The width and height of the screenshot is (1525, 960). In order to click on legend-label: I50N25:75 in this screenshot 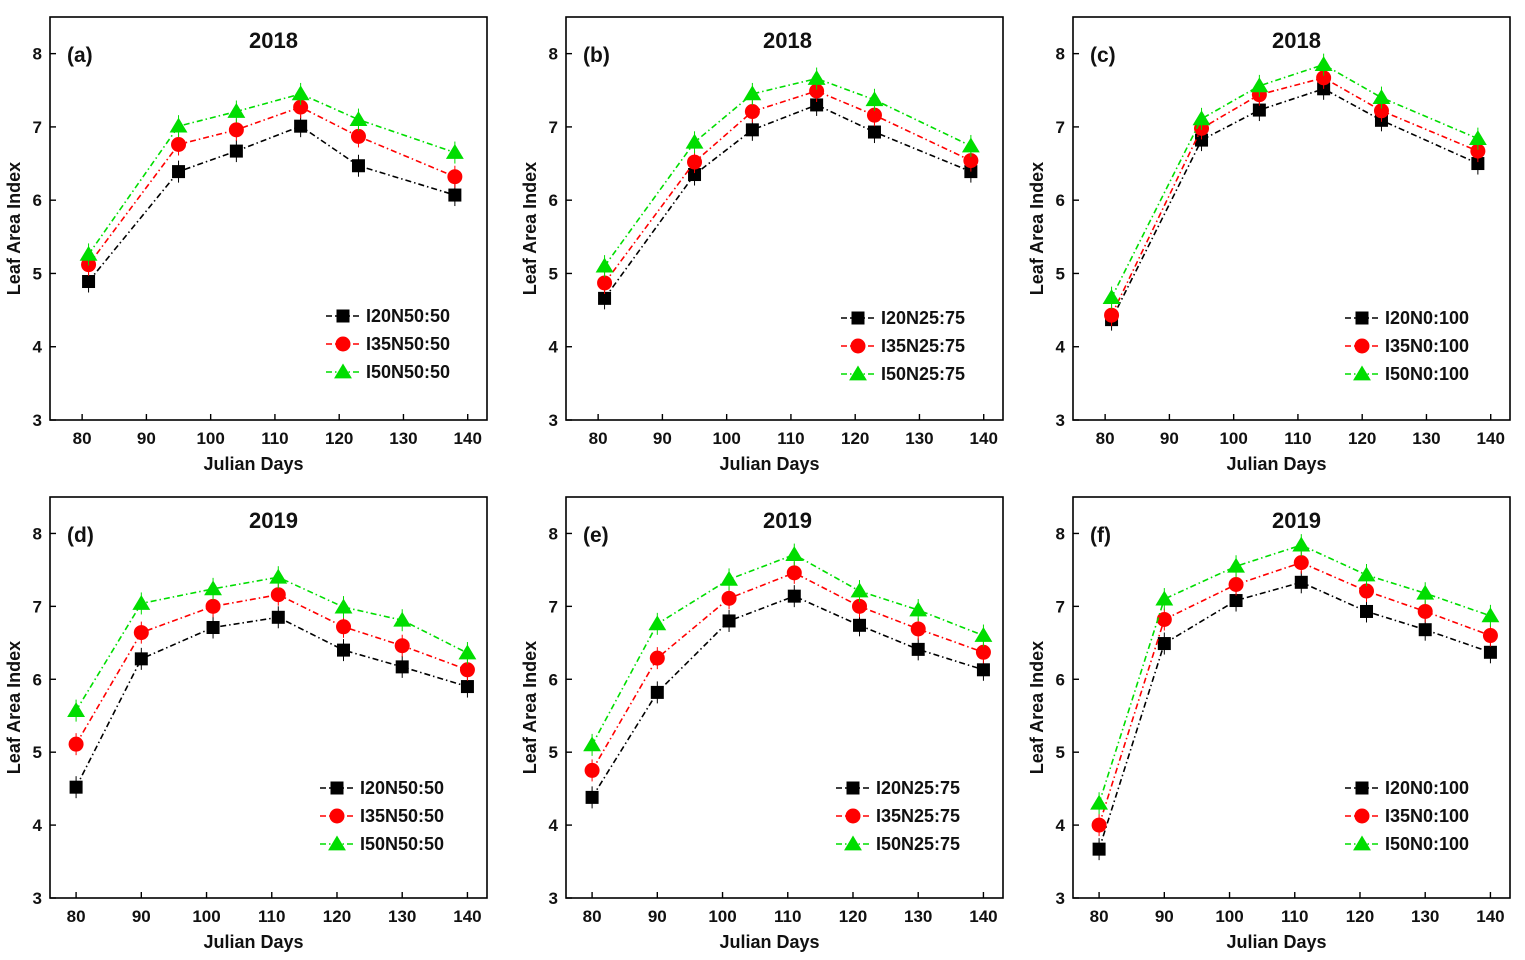, I will do `click(923, 374)`.